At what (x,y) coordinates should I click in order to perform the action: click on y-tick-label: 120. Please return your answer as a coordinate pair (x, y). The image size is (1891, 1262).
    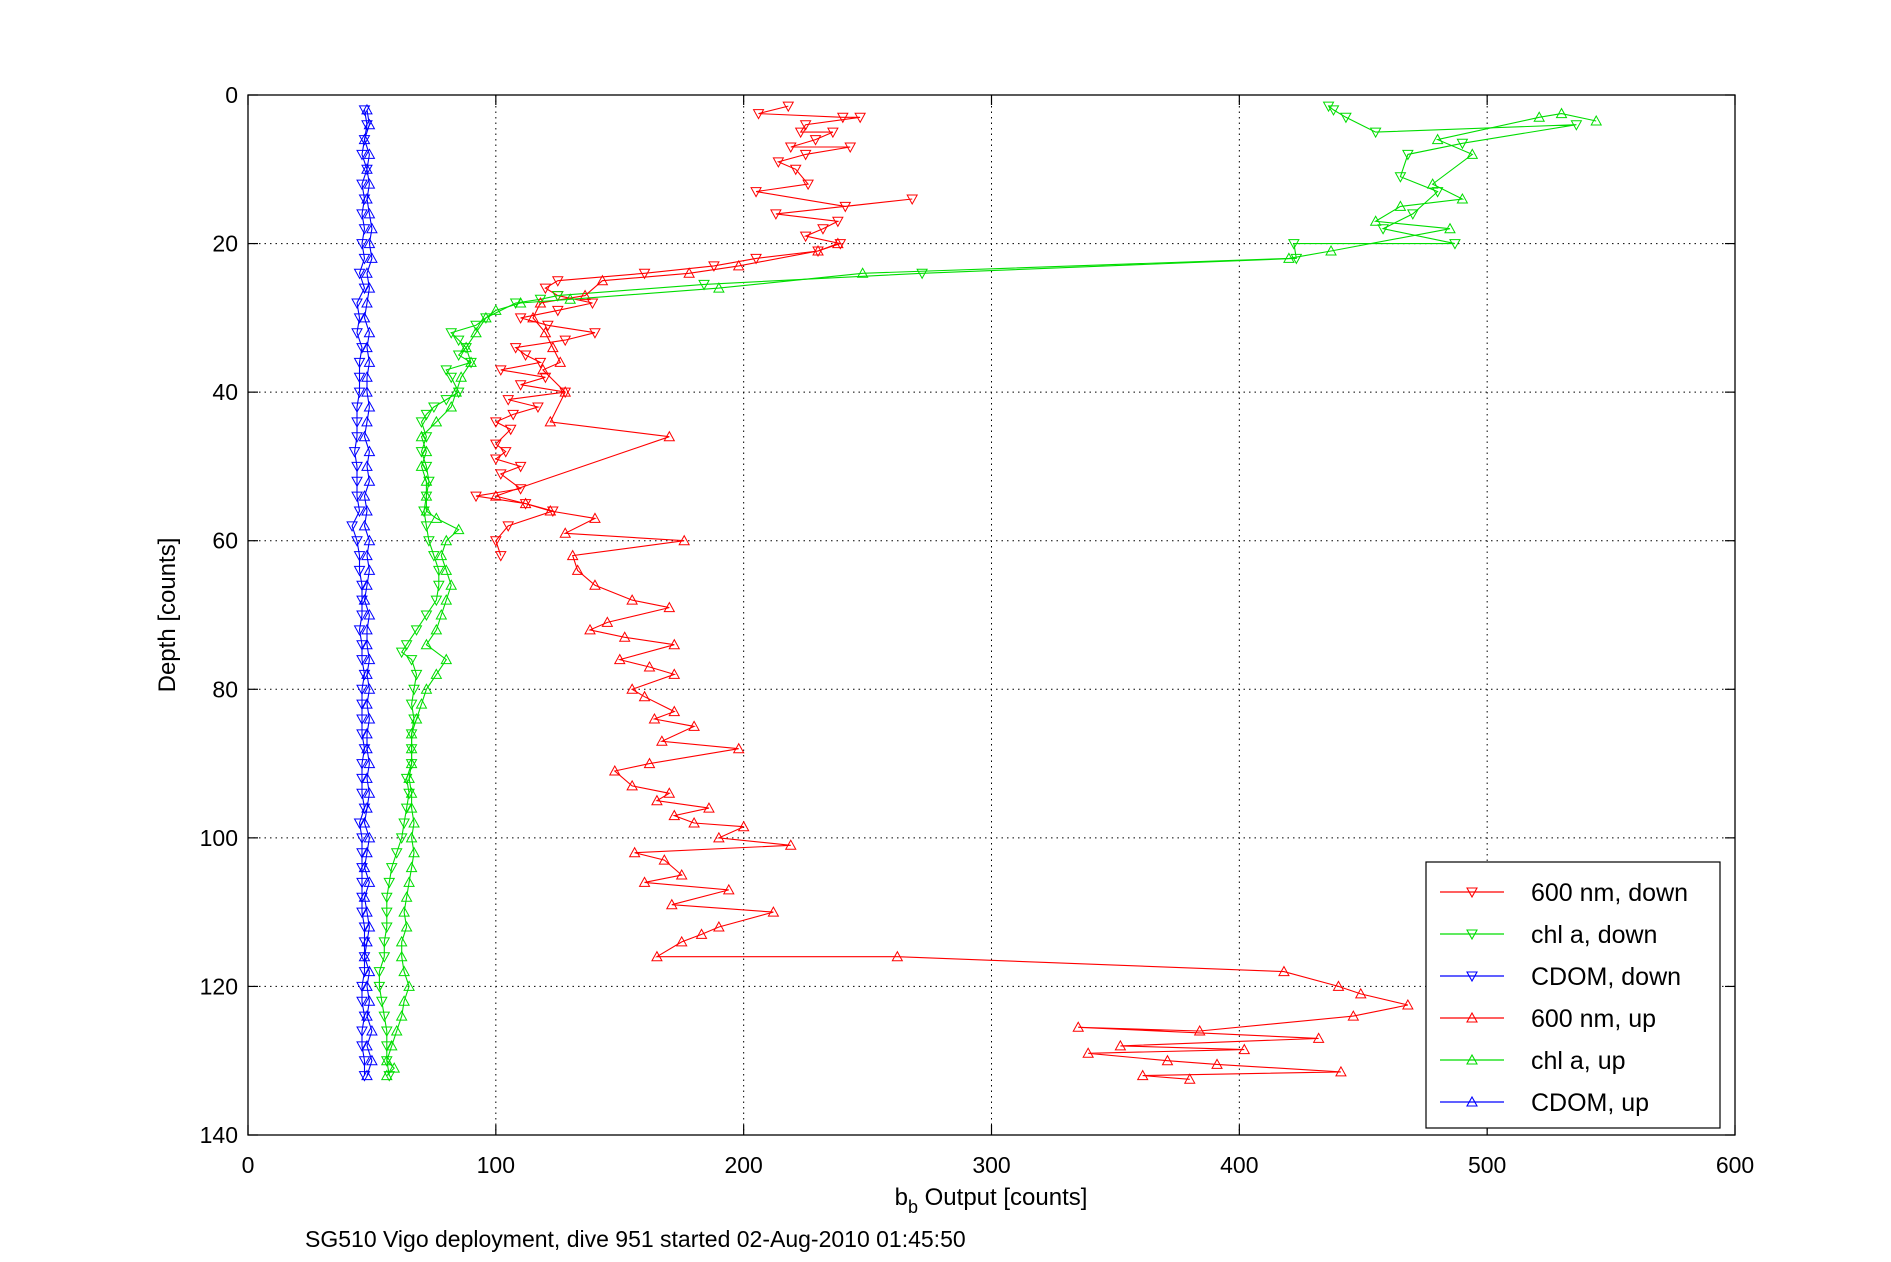
    Looking at the image, I should click on (219, 986).